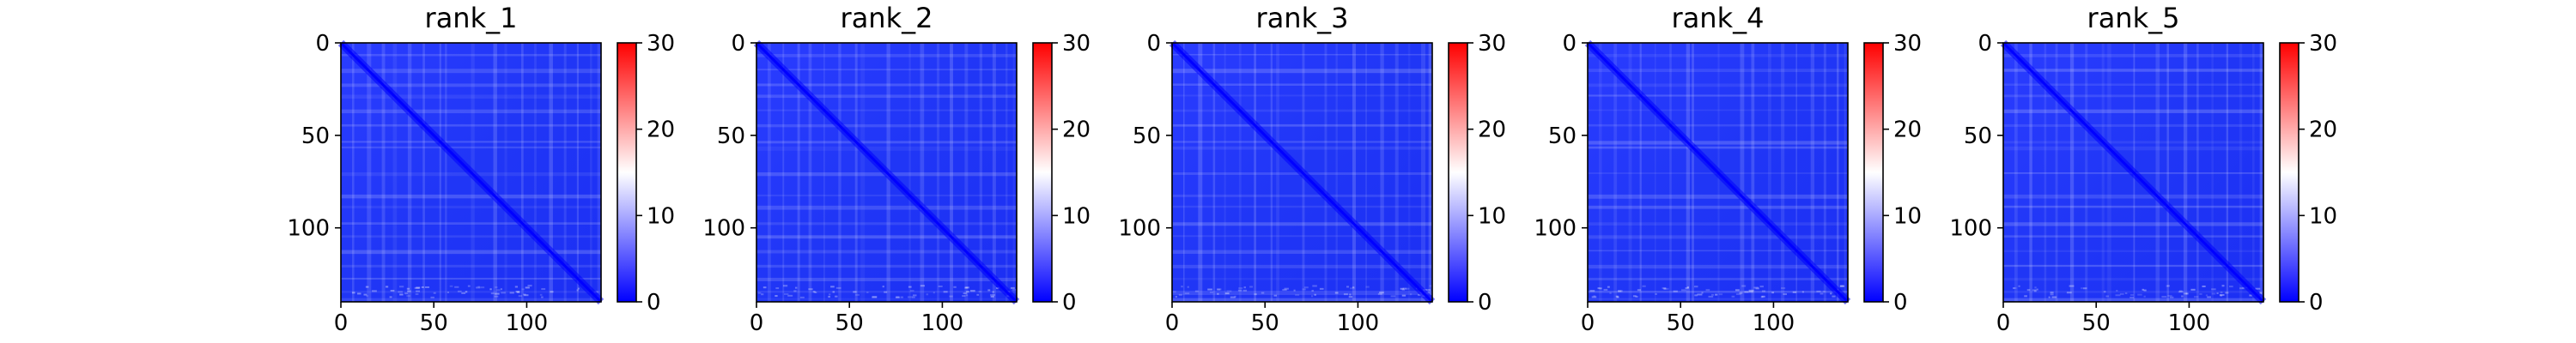  I want to click on heatmap-panel-4: rank_4 0 50 100 0 50 100 0 10 20 30, so click(1728, 169).